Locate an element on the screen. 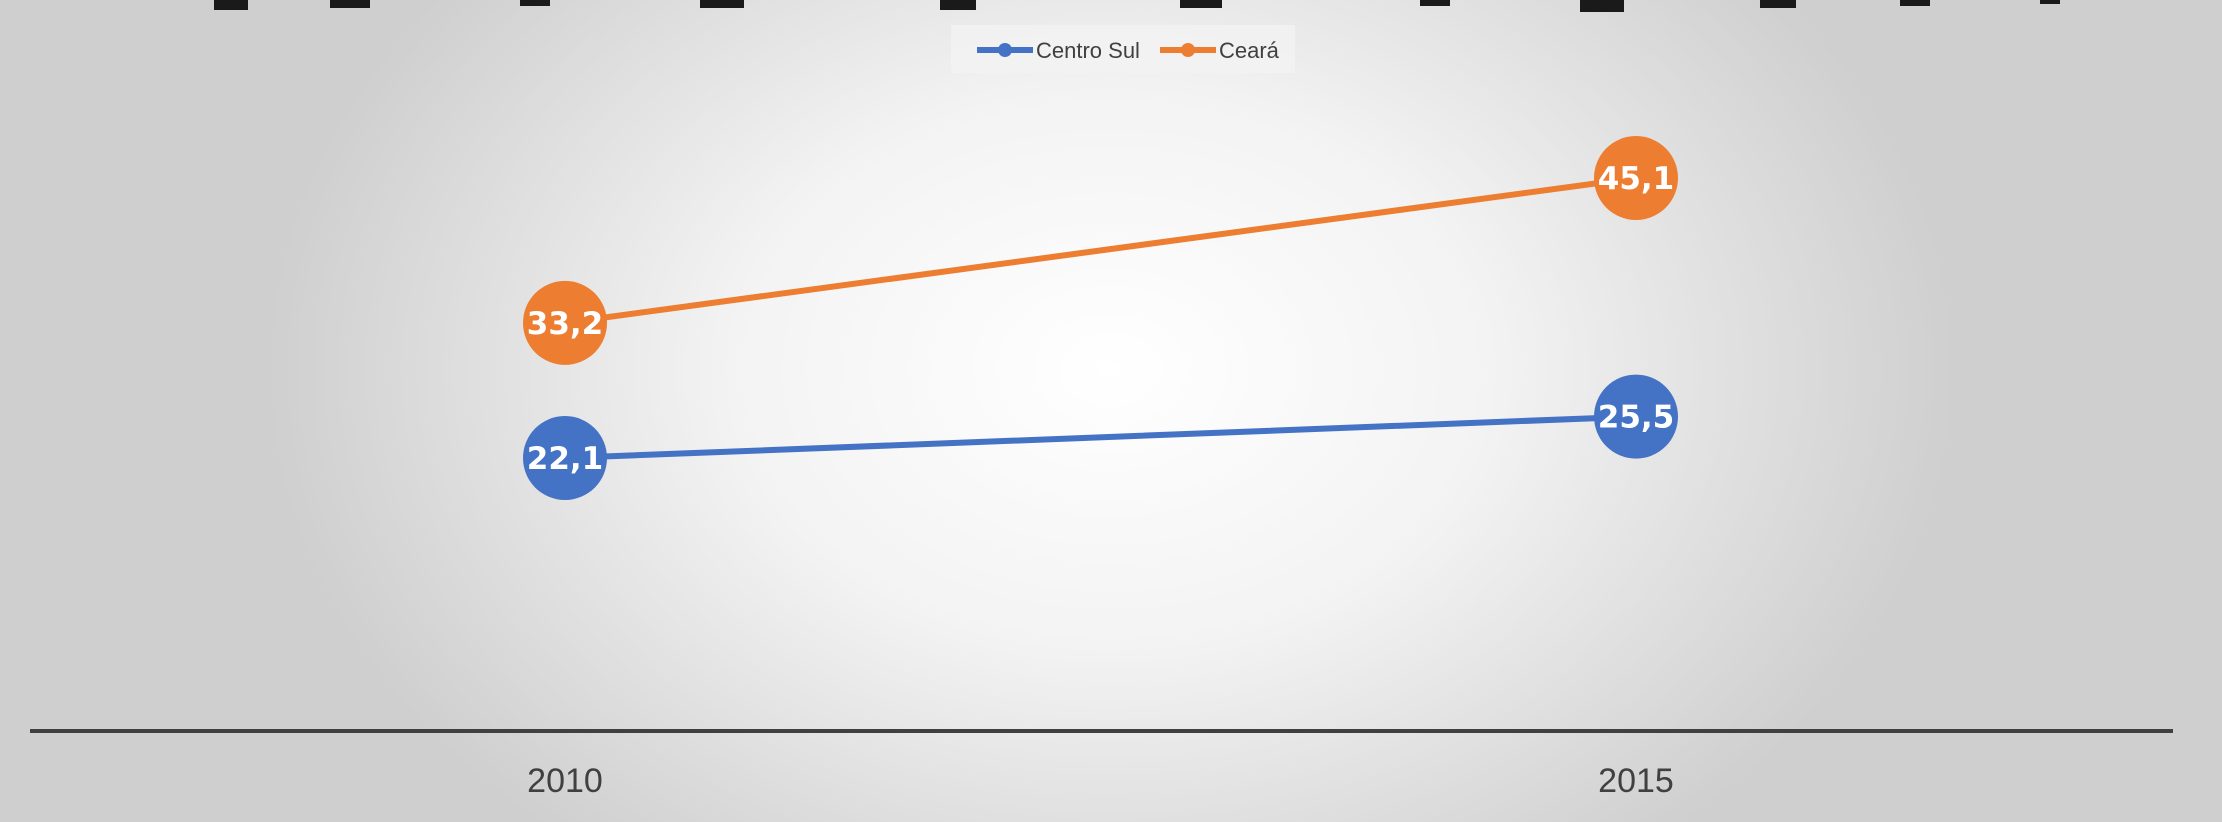  legend-swatch-marker-ceara is located at coordinates (1188, 50).